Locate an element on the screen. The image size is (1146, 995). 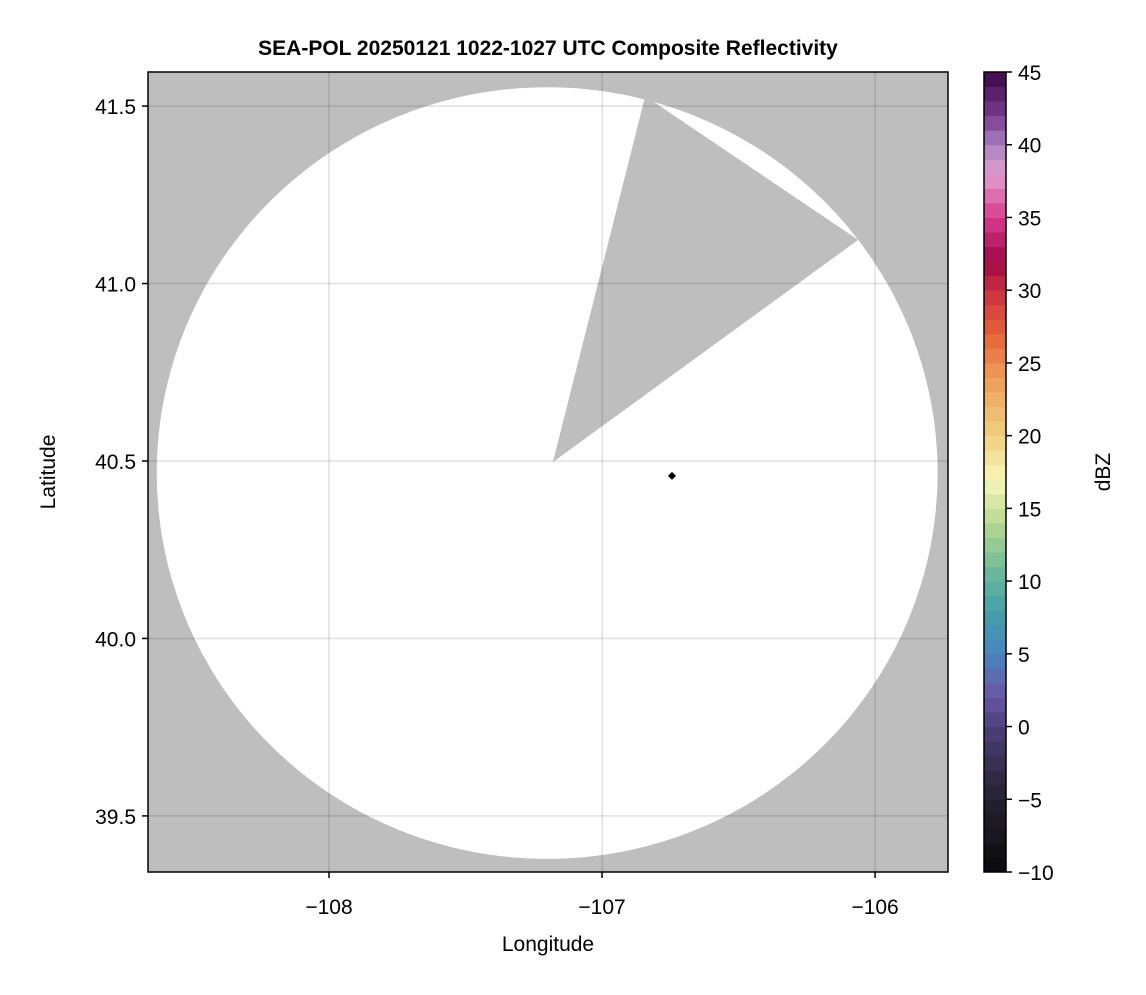
colorbar-label: dBZ is located at coordinates (1103, 472).